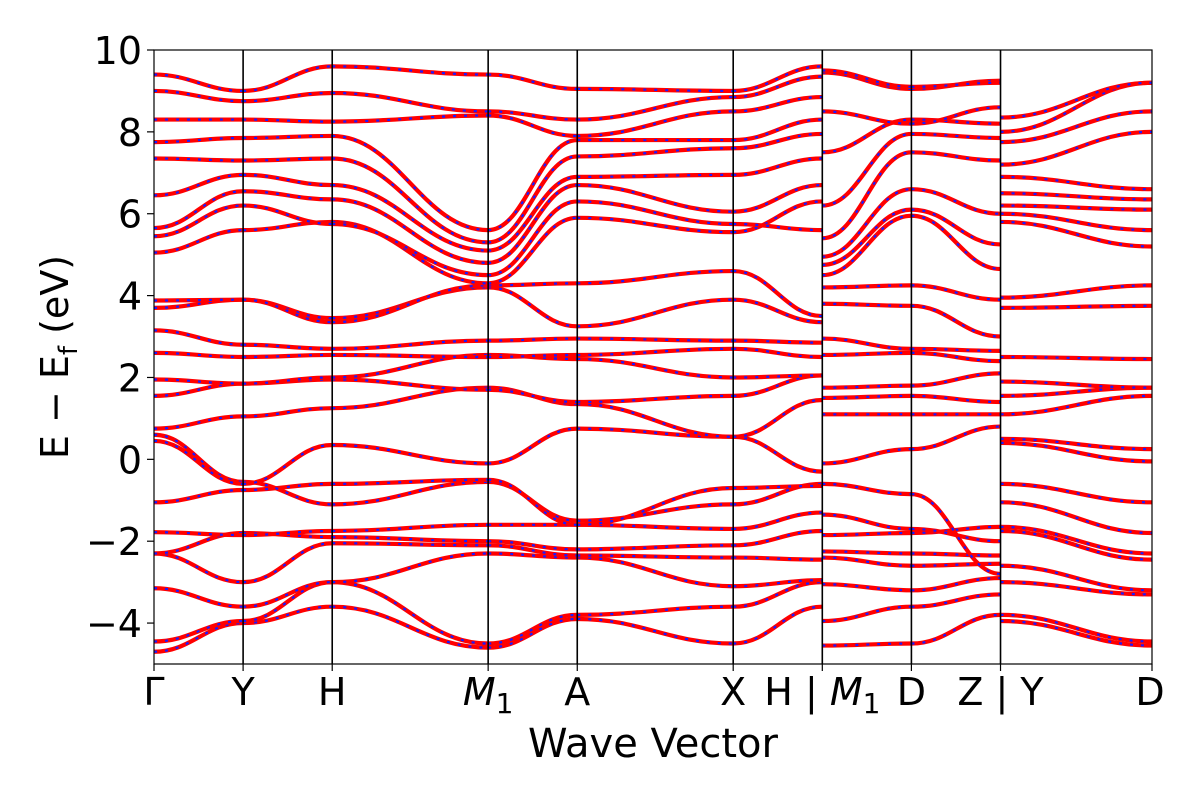 The width and height of the screenshot is (1200, 800). I want to click on band-2-12-dash, so click(410, 356).